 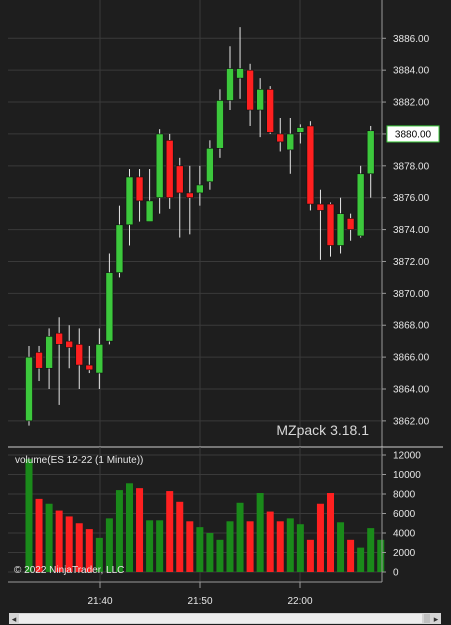 What do you see at coordinates (299, 601) in the screenshot?
I see `time-tick-label: 22:00` at bounding box center [299, 601].